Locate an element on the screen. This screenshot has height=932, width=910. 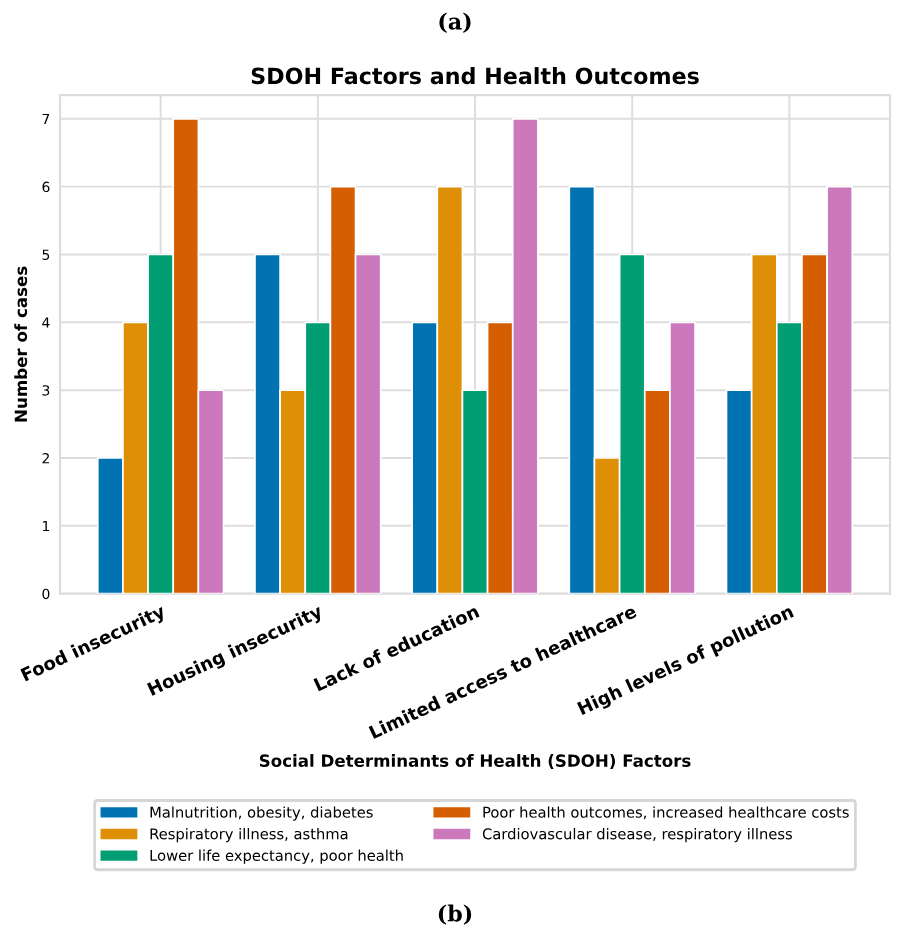
text: (b) is located at coordinates (455, 914).